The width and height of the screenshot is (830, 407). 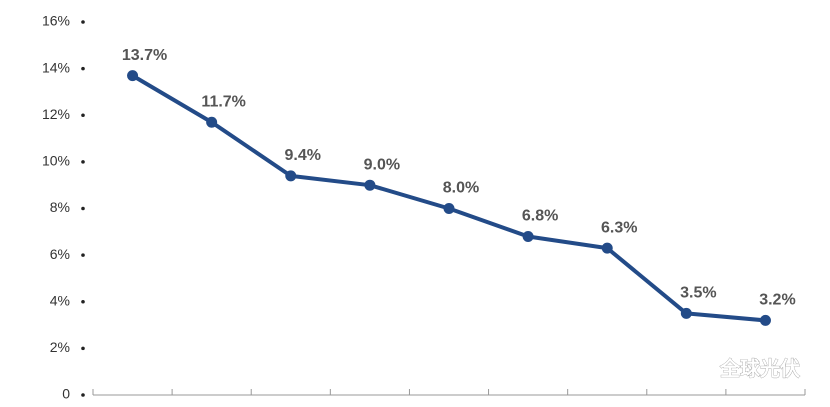 What do you see at coordinates (56, 21) in the screenshot?
I see `y-tick-label: 16%` at bounding box center [56, 21].